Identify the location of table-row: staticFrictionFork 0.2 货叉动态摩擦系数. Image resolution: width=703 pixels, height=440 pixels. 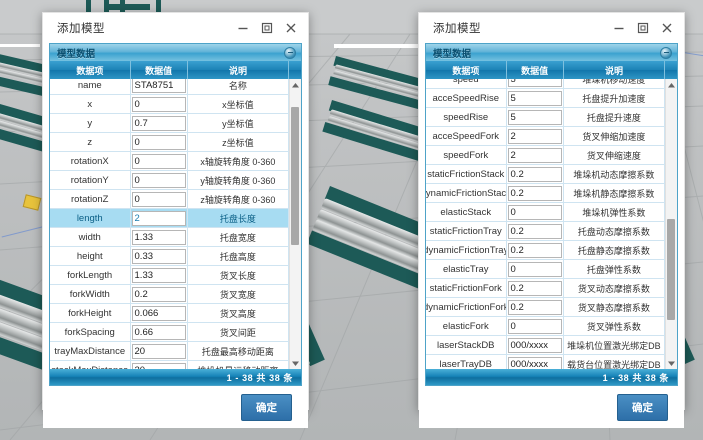
(551, 288).